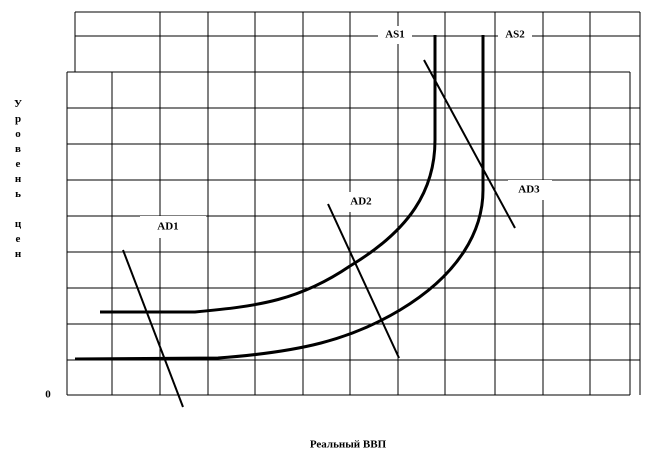 Image resolution: width=651 pixels, height=459 pixels. I want to click on ad2-label: AD2, so click(361, 202).